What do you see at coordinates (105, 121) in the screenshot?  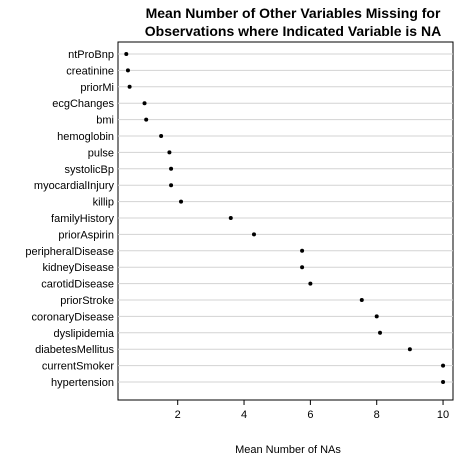 I see `category-label: bmi` at bounding box center [105, 121].